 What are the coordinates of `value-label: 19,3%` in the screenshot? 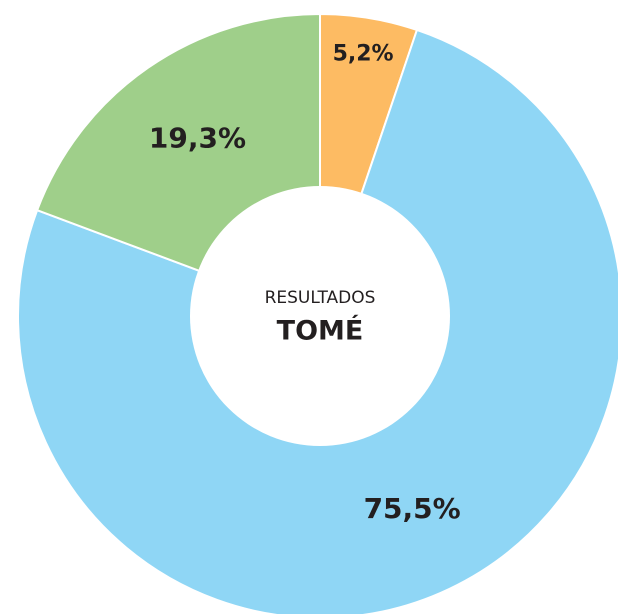 It's located at (197, 137).